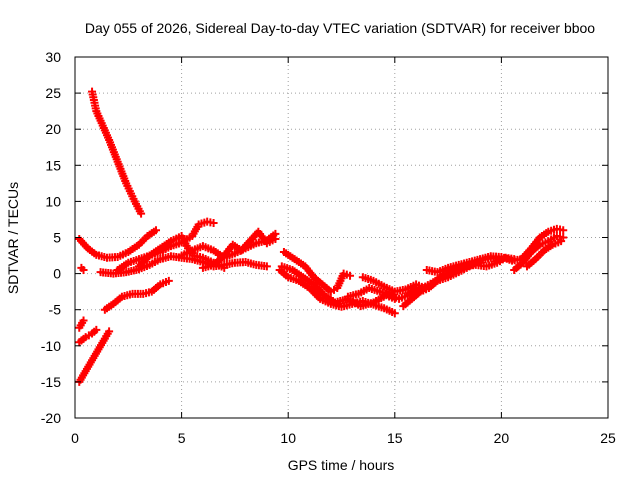 The width and height of the screenshot is (640, 480). I want to click on series-track-lower-left, so click(81, 324).